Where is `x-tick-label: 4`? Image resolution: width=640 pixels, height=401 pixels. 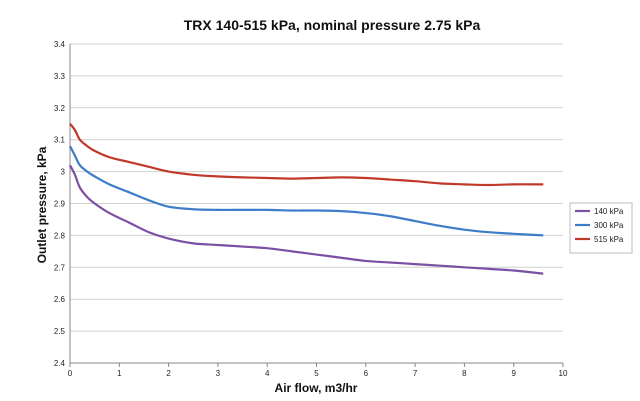 x-tick-label: 4 is located at coordinates (267, 373).